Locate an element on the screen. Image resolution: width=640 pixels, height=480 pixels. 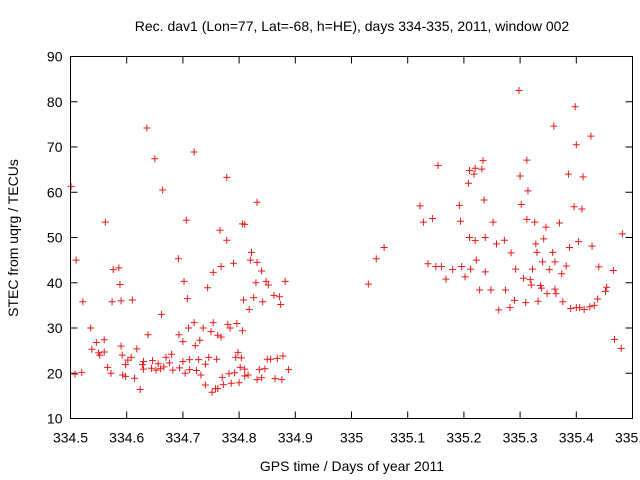
y-axis-title: STEC from uqrg / TECUs is located at coordinates (13, 238).